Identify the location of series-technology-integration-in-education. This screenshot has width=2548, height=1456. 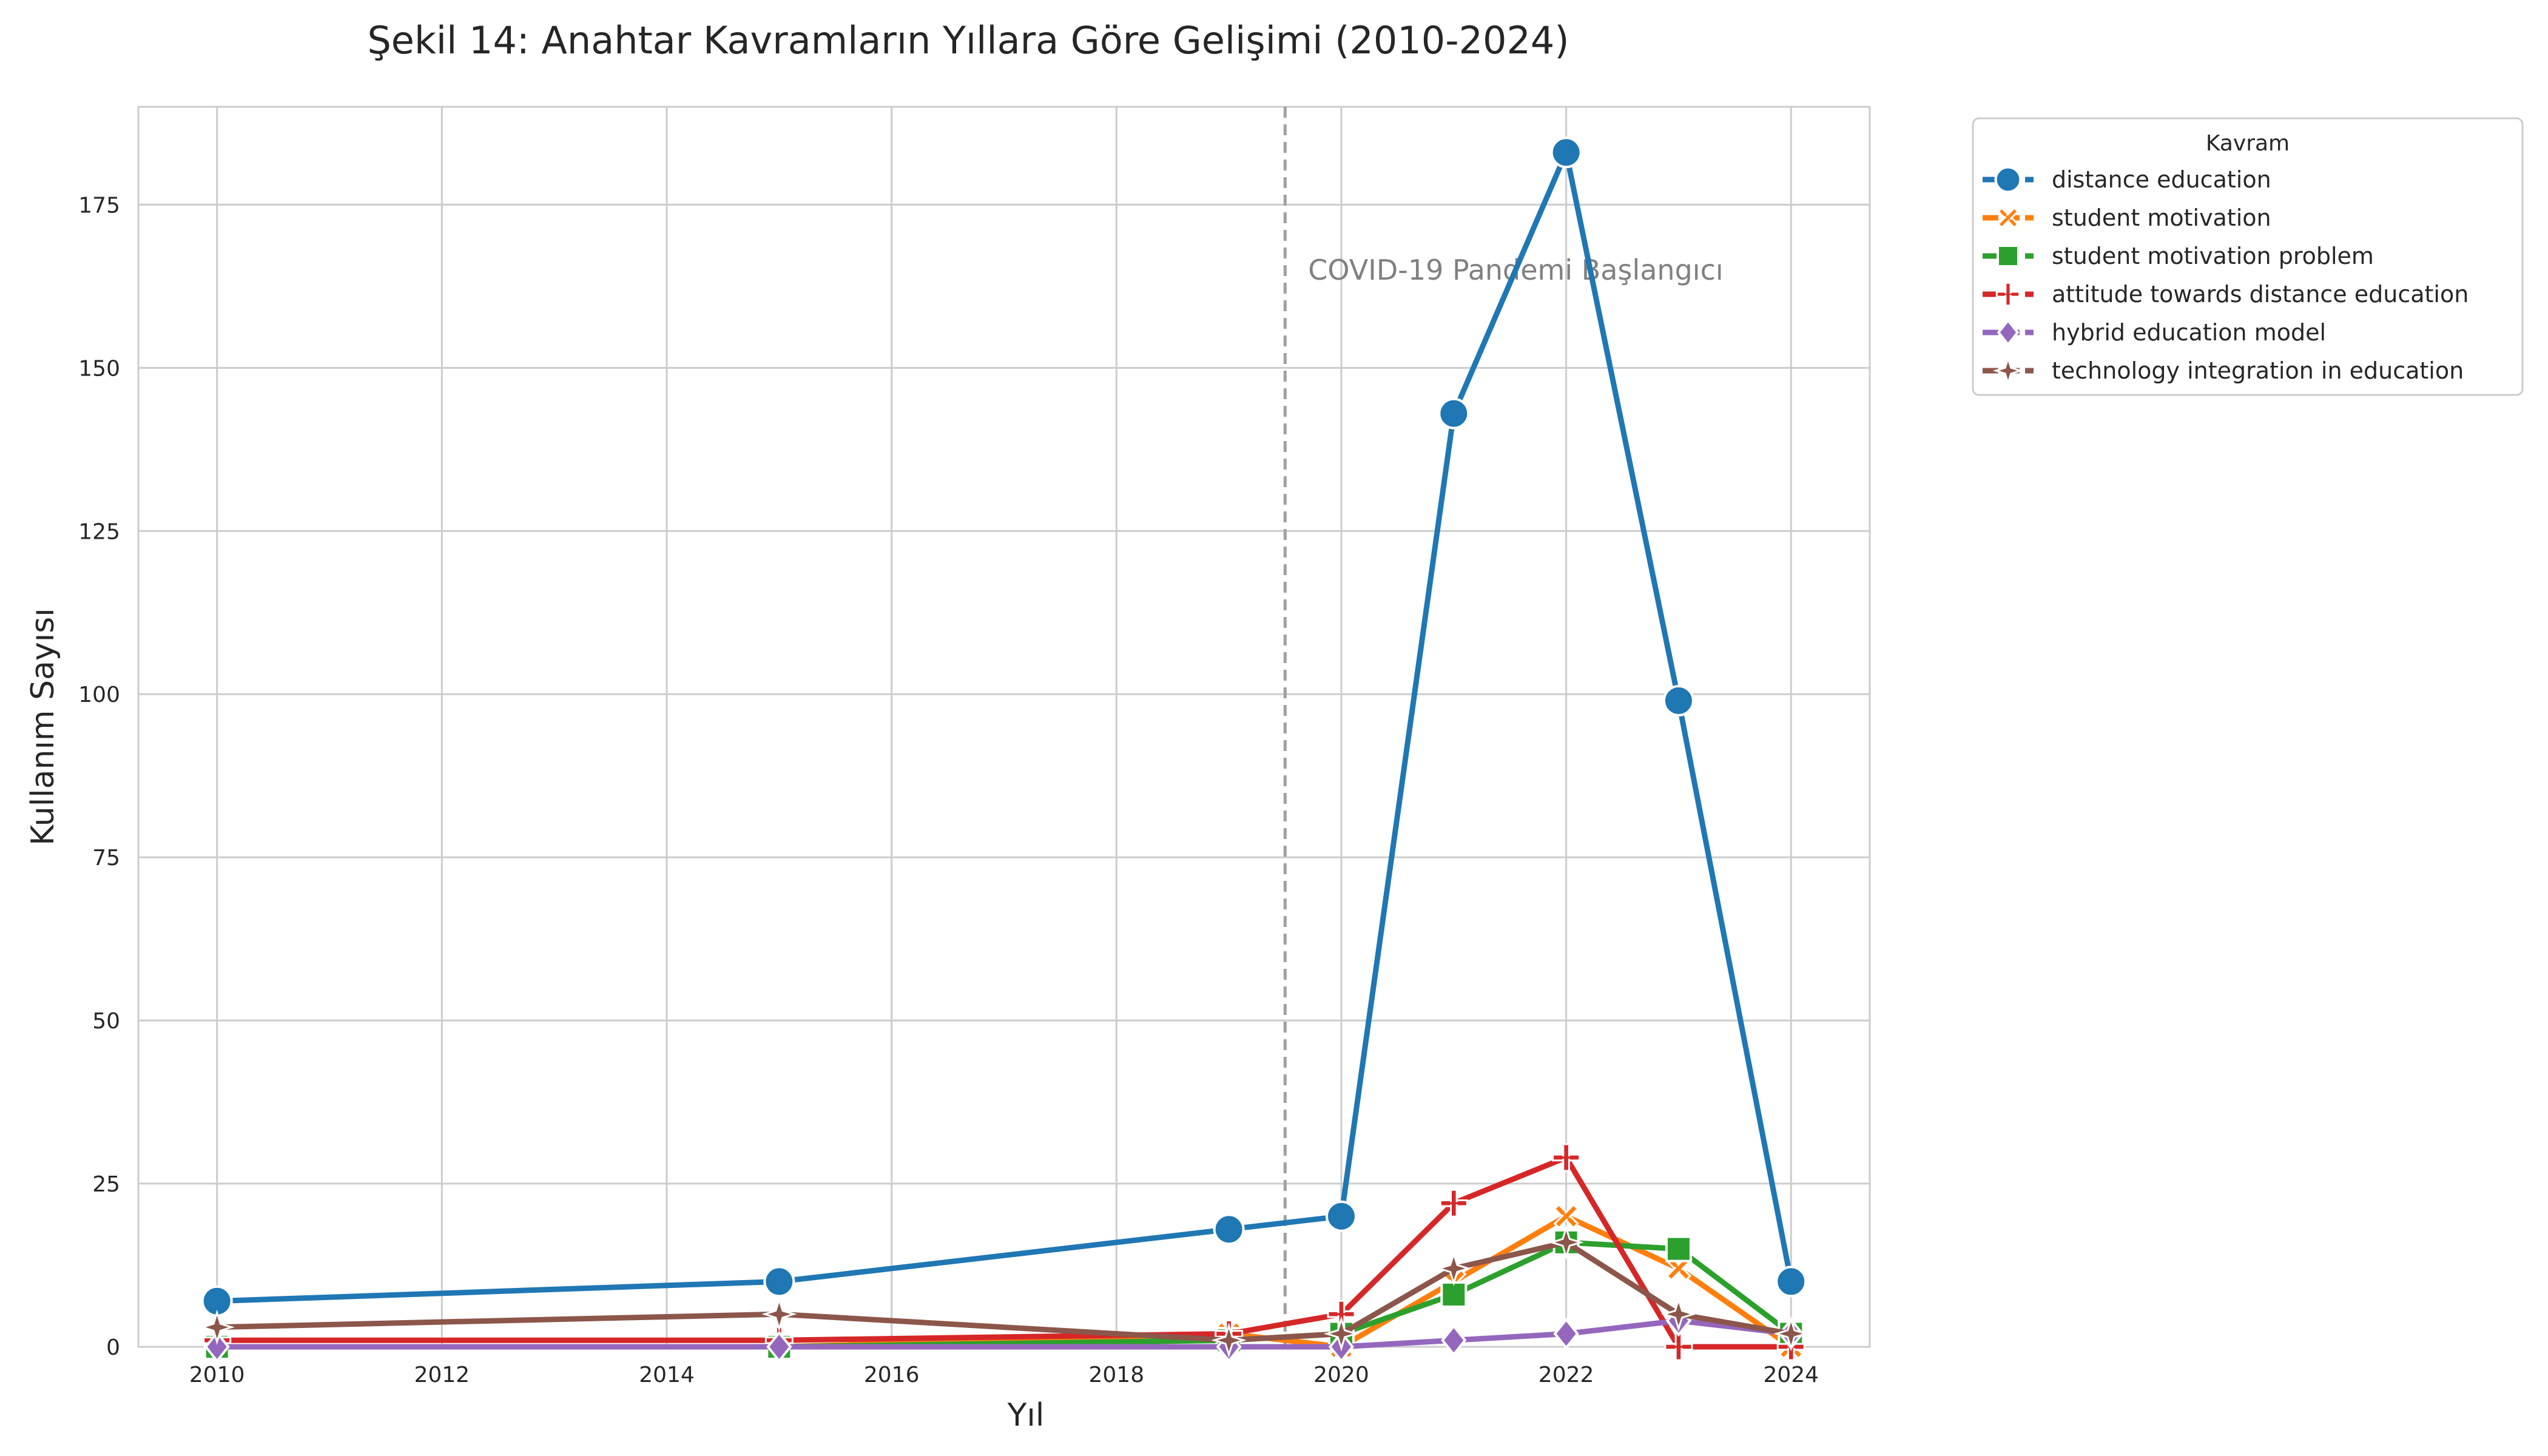
(1004, 1291).